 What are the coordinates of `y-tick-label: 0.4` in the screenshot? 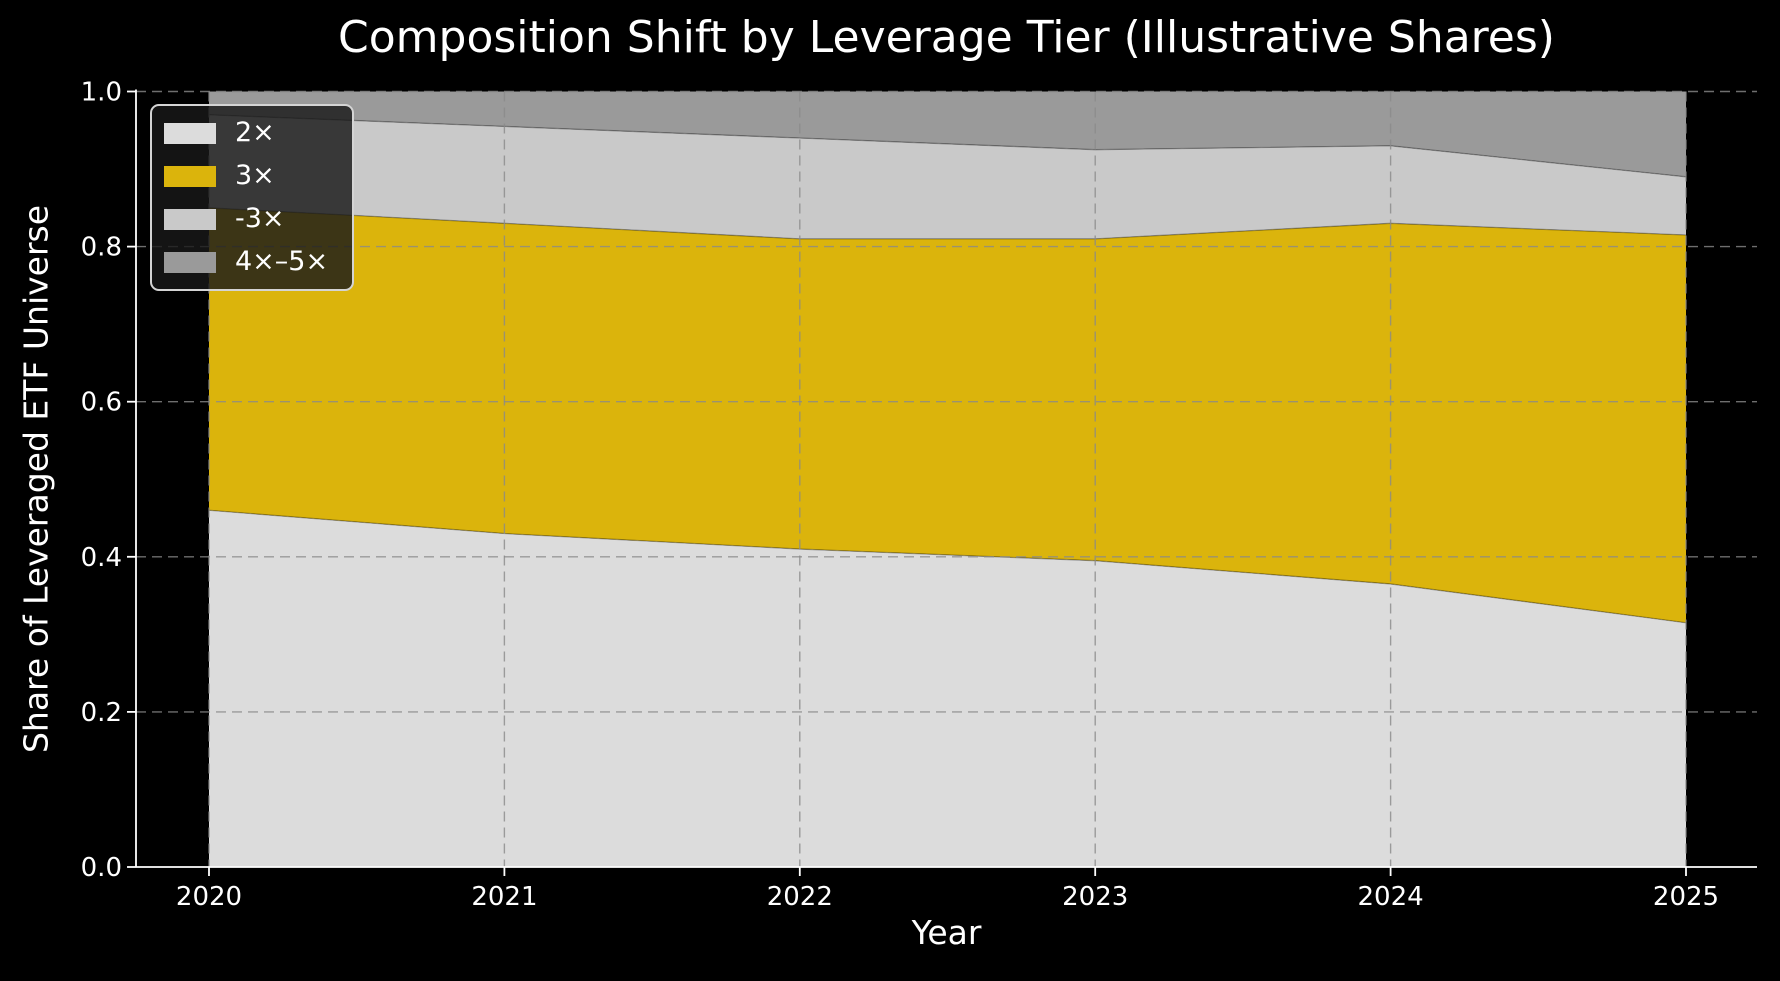 It's located at (101, 558).